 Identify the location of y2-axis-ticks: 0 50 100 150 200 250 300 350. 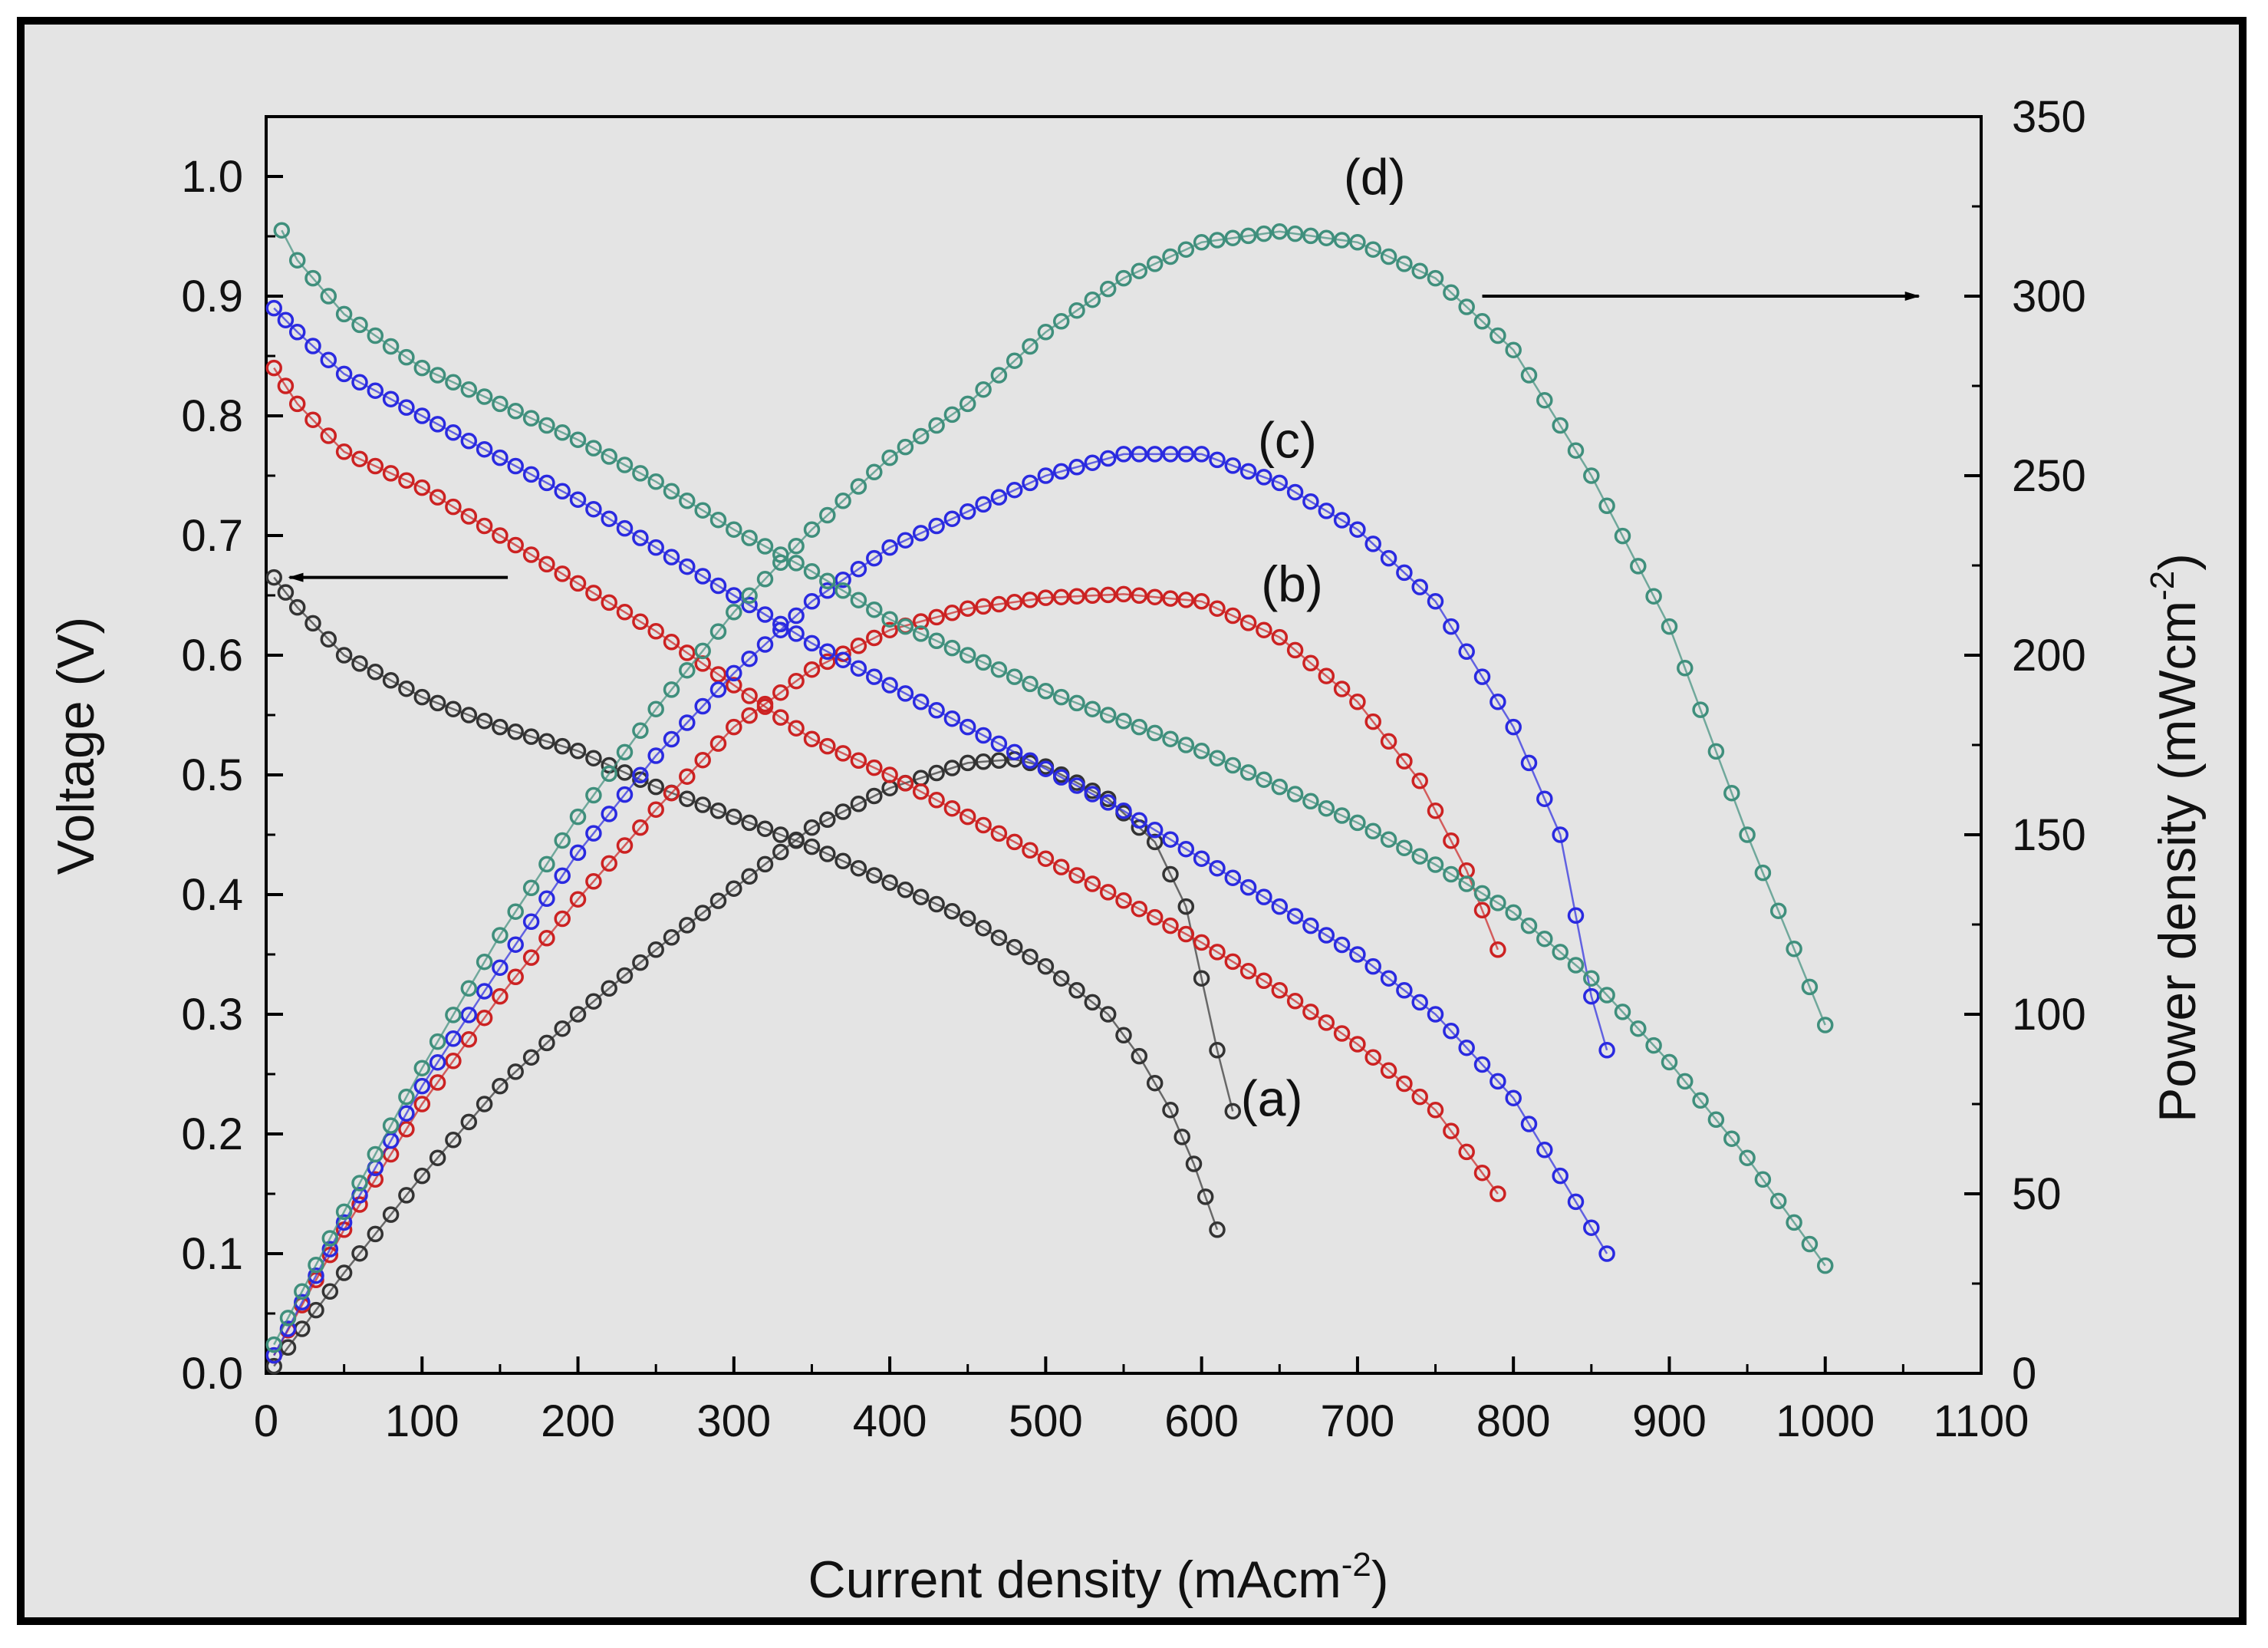
(2025, 745).